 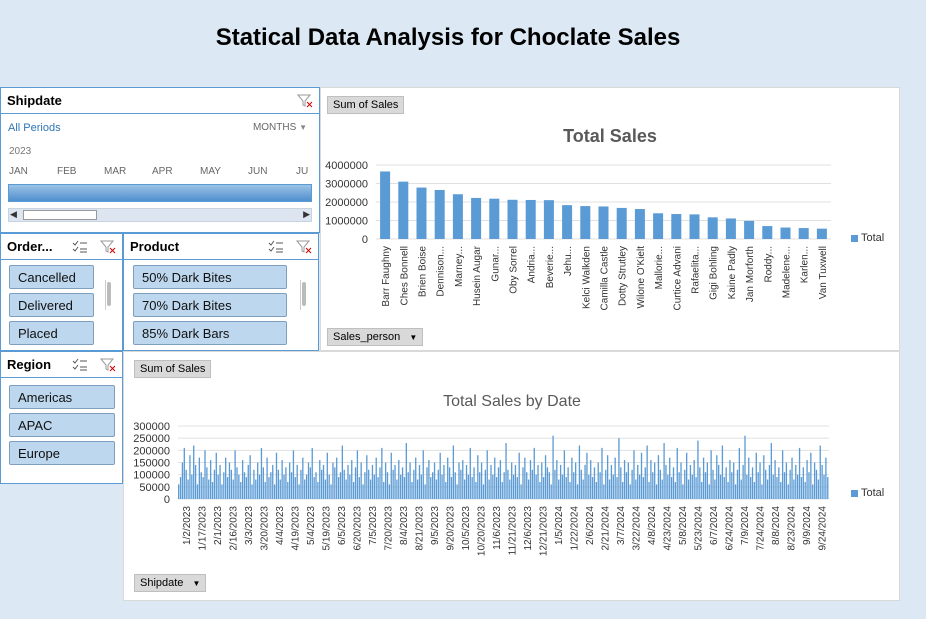 I want to click on all-periods-link: All Periods, so click(x=34, y=128).